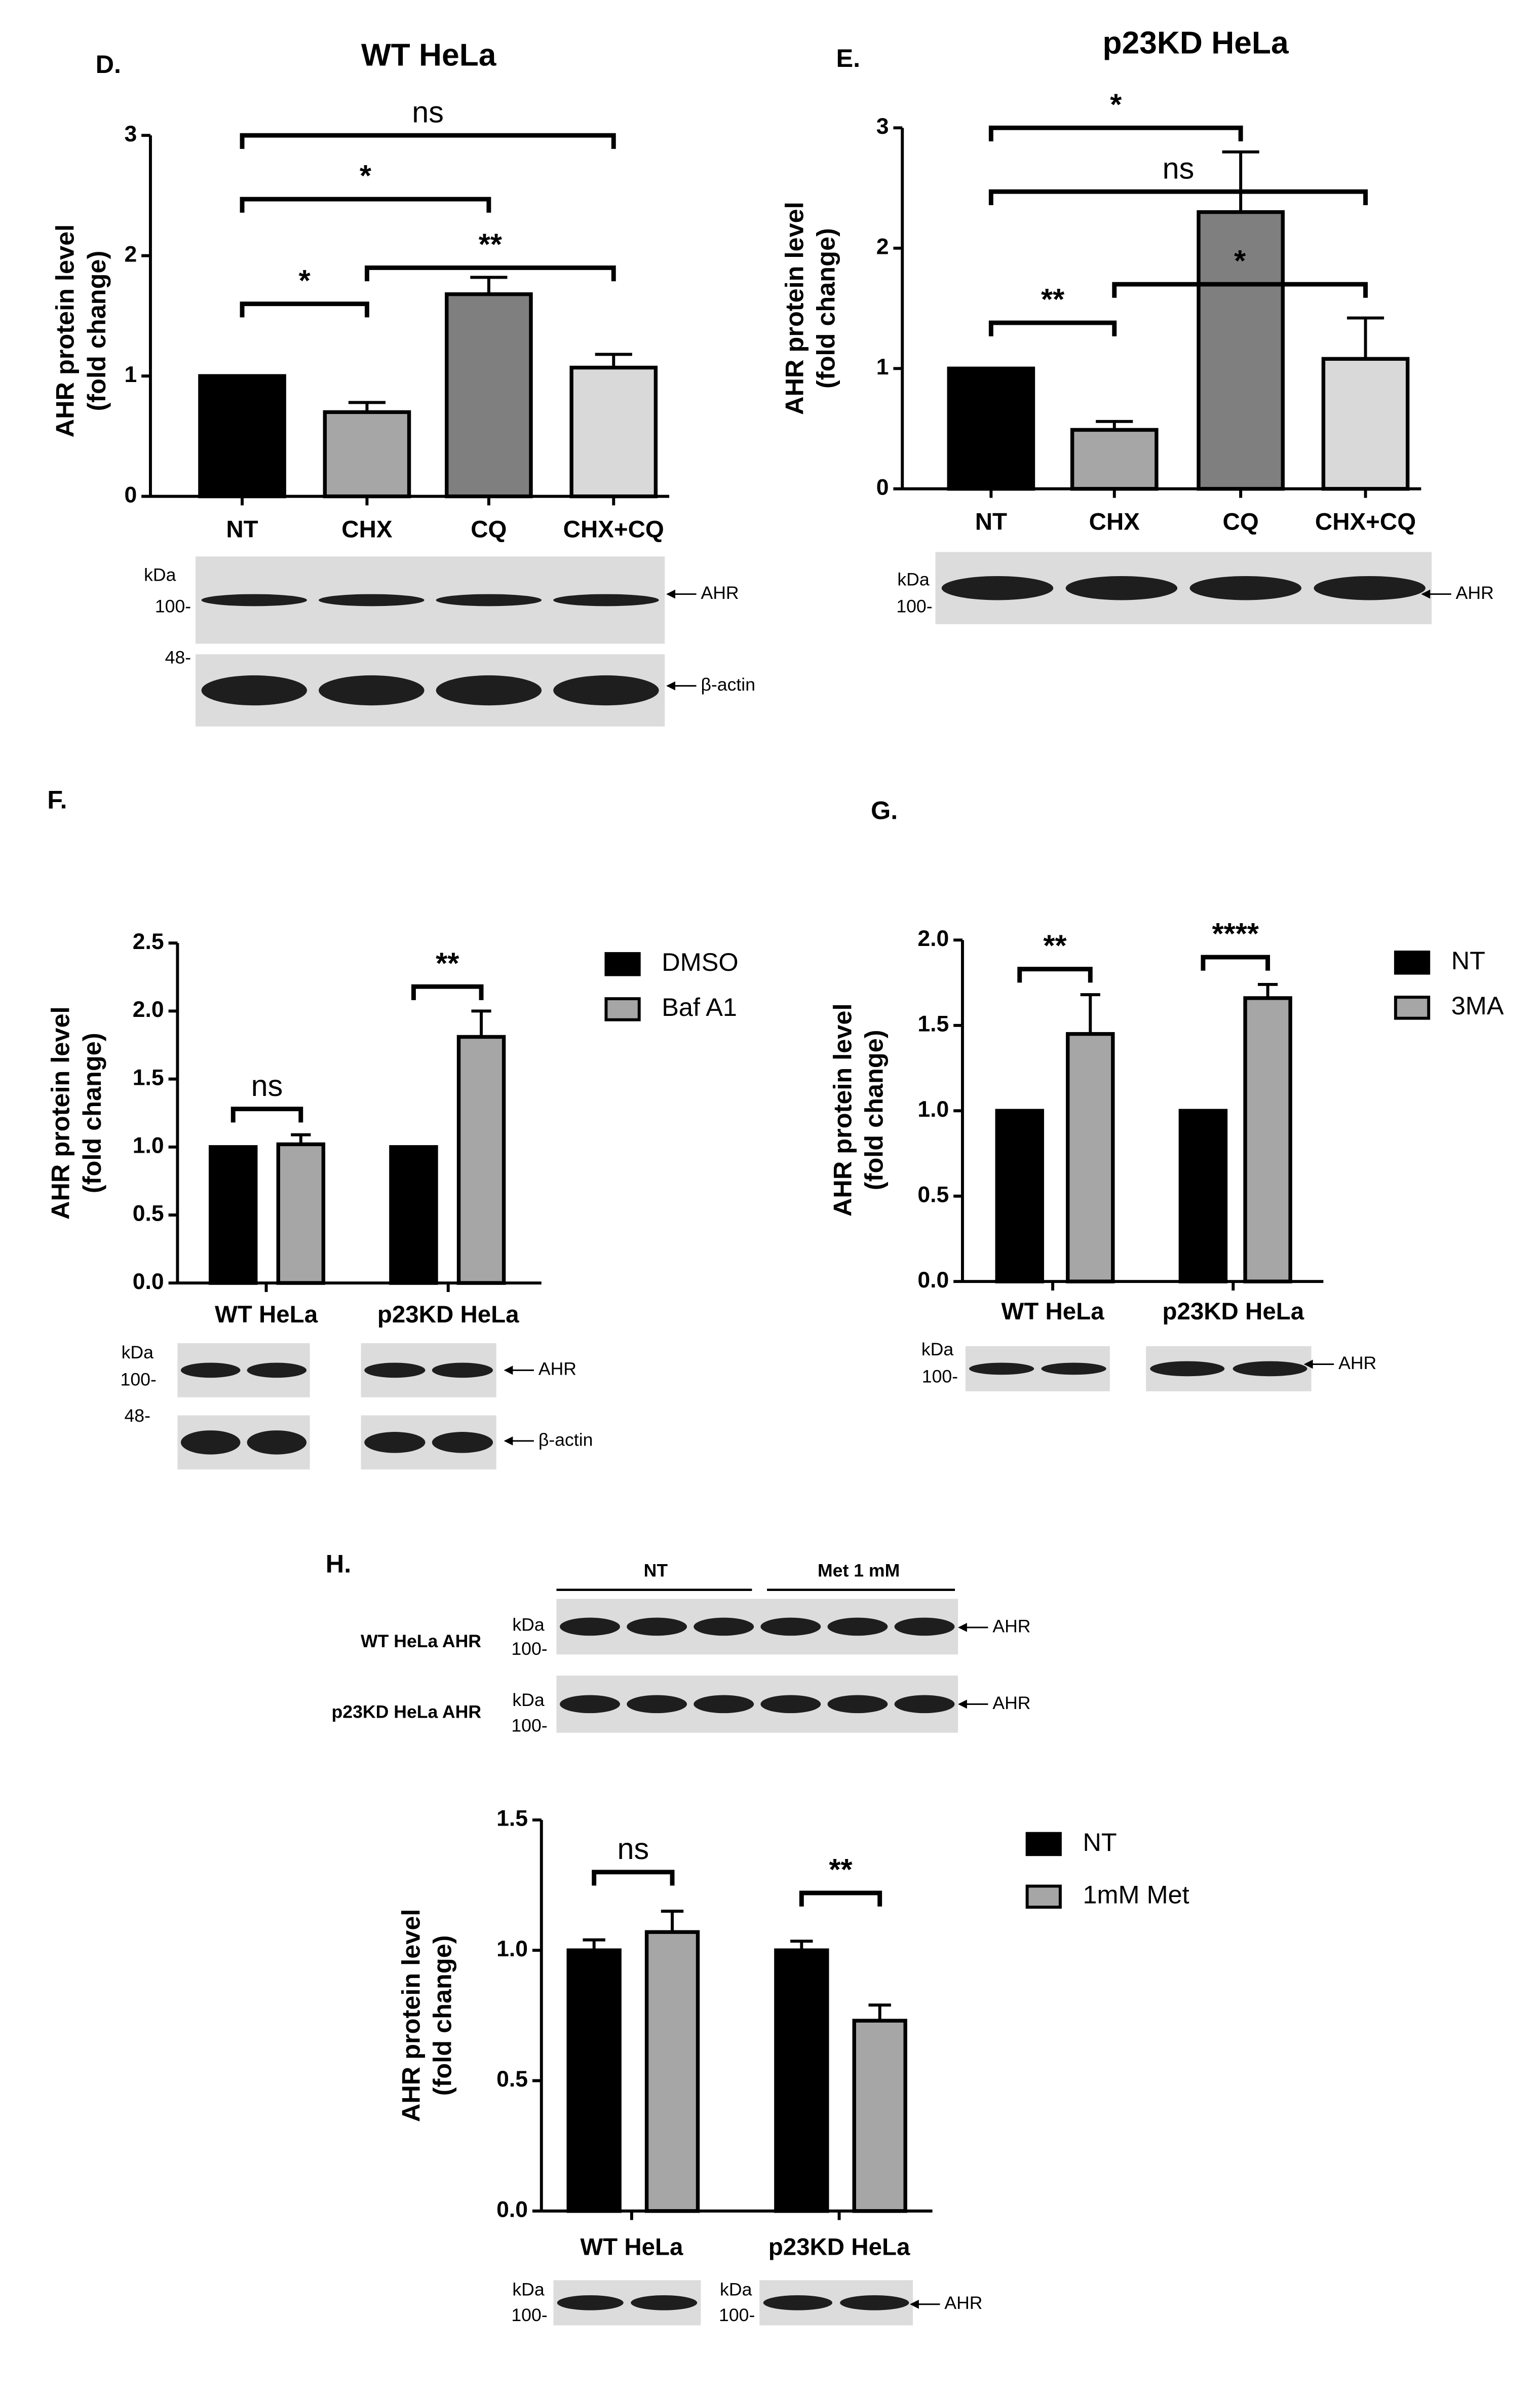 The width and height of the screenshot is (1540, 2390). I want to click on x-tick-label: CHX, so click(367, 529).